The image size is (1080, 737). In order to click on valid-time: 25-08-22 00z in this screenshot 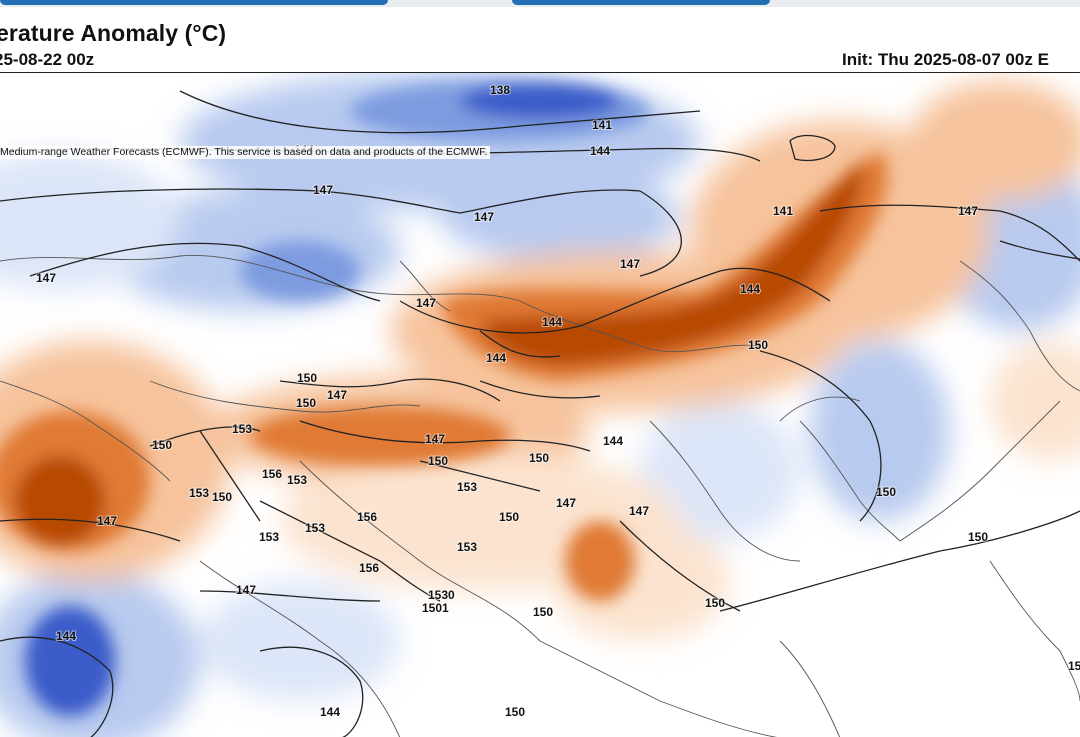, I will do `click(47, 59)`.